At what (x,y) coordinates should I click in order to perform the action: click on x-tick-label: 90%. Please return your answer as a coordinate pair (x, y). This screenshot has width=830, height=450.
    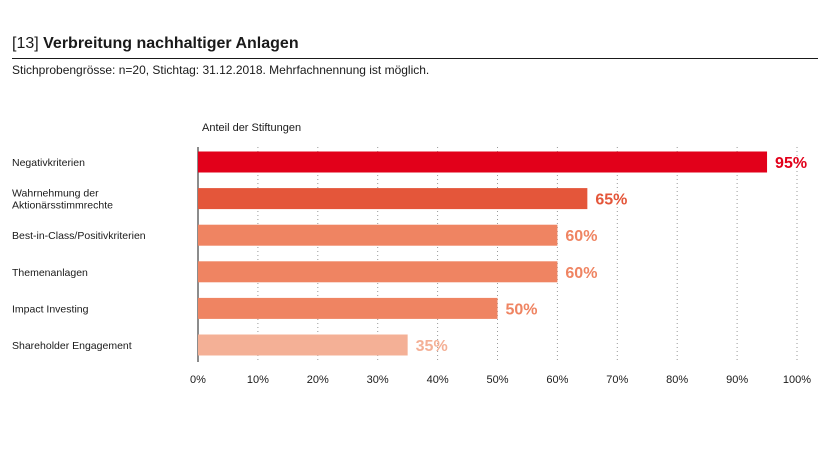
    Looking at the image, I should click on (737, 380).